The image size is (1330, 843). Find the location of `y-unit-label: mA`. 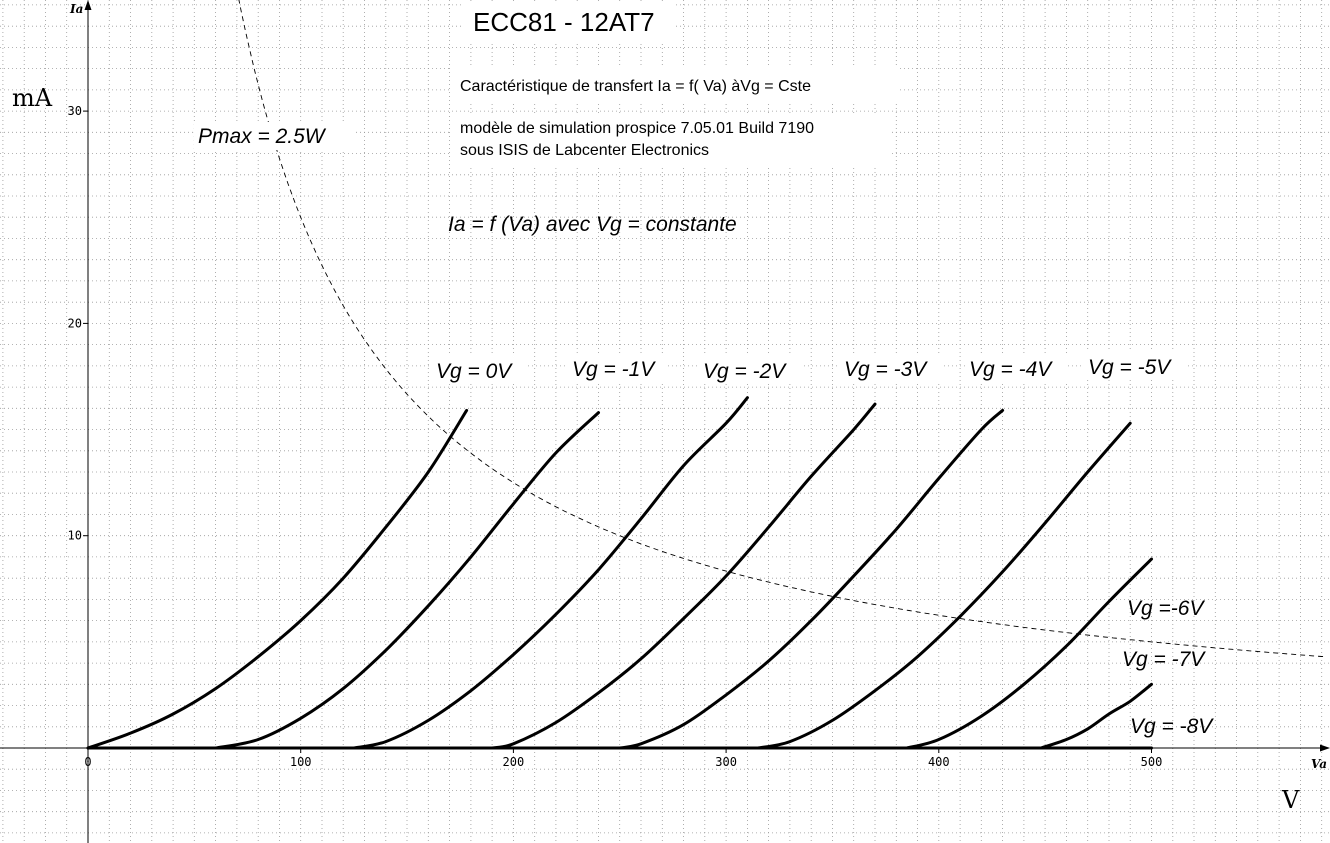

y-unit-label: mA is located at coordinates (32, 98).